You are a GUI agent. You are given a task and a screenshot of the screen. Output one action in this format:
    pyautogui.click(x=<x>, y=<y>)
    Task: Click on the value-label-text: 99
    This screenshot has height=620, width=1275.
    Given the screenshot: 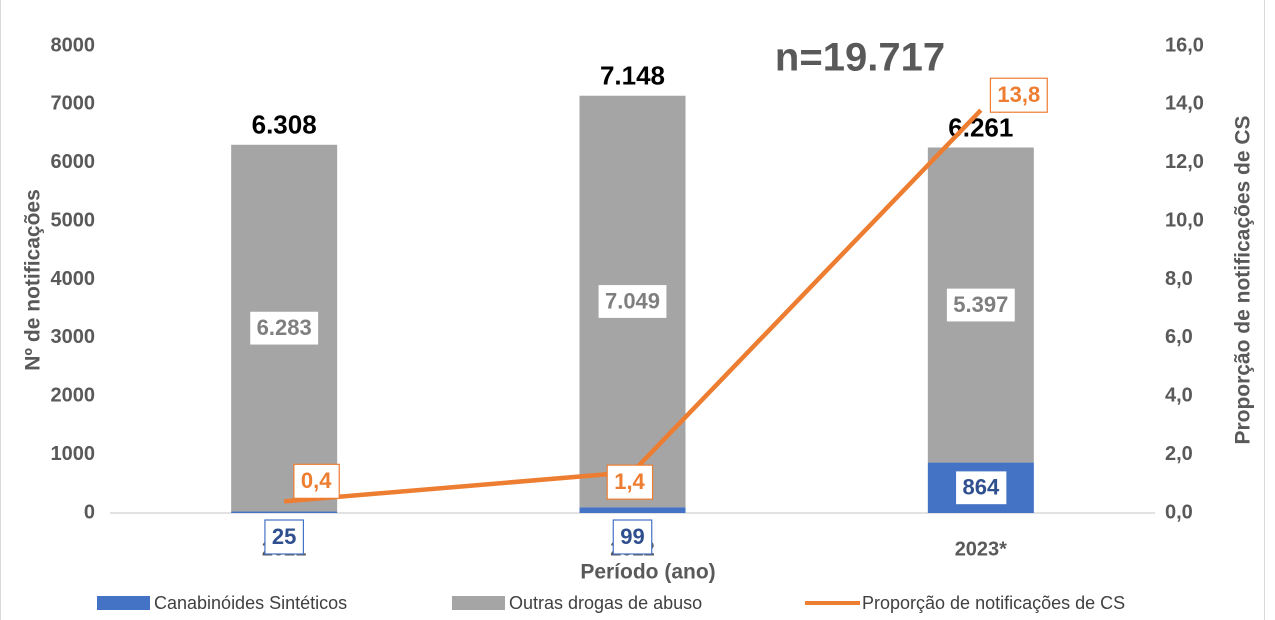 What is the action you would take?
    pyautogui.click(x=632, y=536)
    